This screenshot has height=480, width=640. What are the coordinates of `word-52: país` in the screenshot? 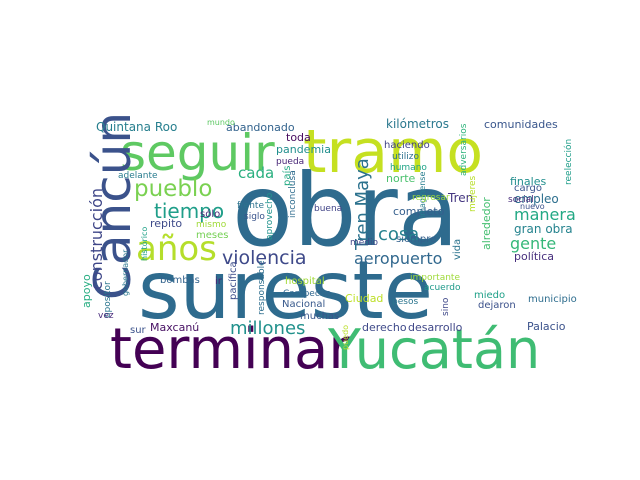 It's located at (287, 176).